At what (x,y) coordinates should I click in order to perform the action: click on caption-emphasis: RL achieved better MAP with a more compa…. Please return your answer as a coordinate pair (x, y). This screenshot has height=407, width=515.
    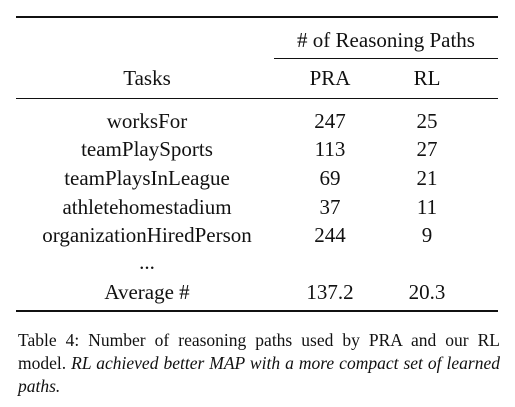
    Looking at the image, I should click on (259, 374).